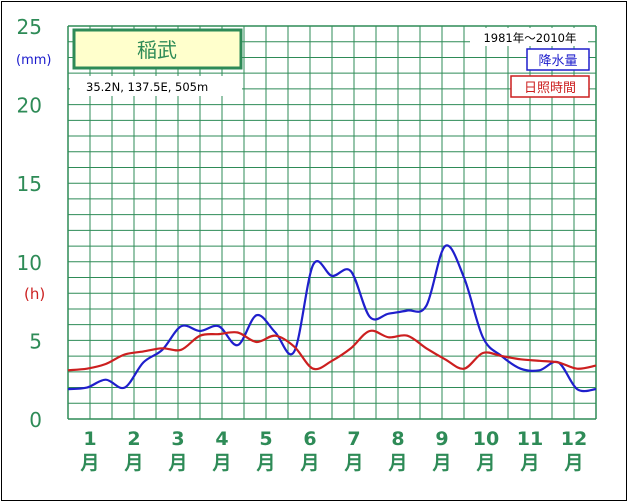 The width and height of the screenshot is (630, 504). Describe the element at coordinates (574, 439) in the screenshot. I see `x-tick-month-number: 12` at that location.